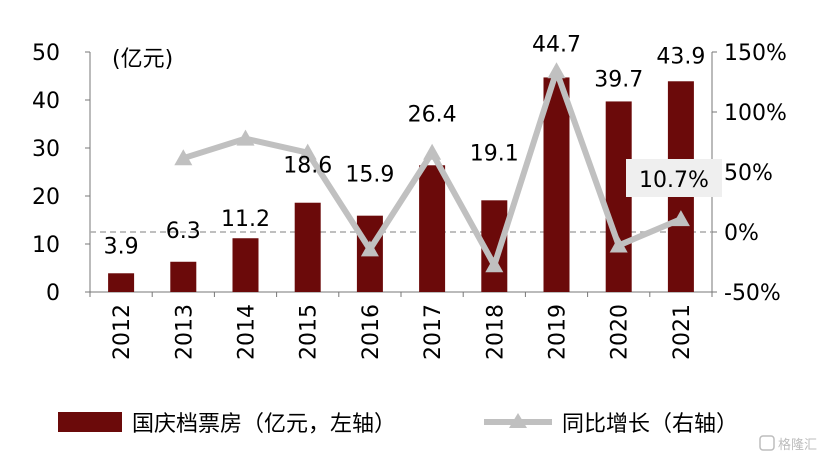 This screenshot has width=837, height=463. What do you see at coordinates (264, 424) in the screenshot?
I see `legend-label-bar: 国庆档票房（亿元，左轴）` at bounding box center [264, 424].